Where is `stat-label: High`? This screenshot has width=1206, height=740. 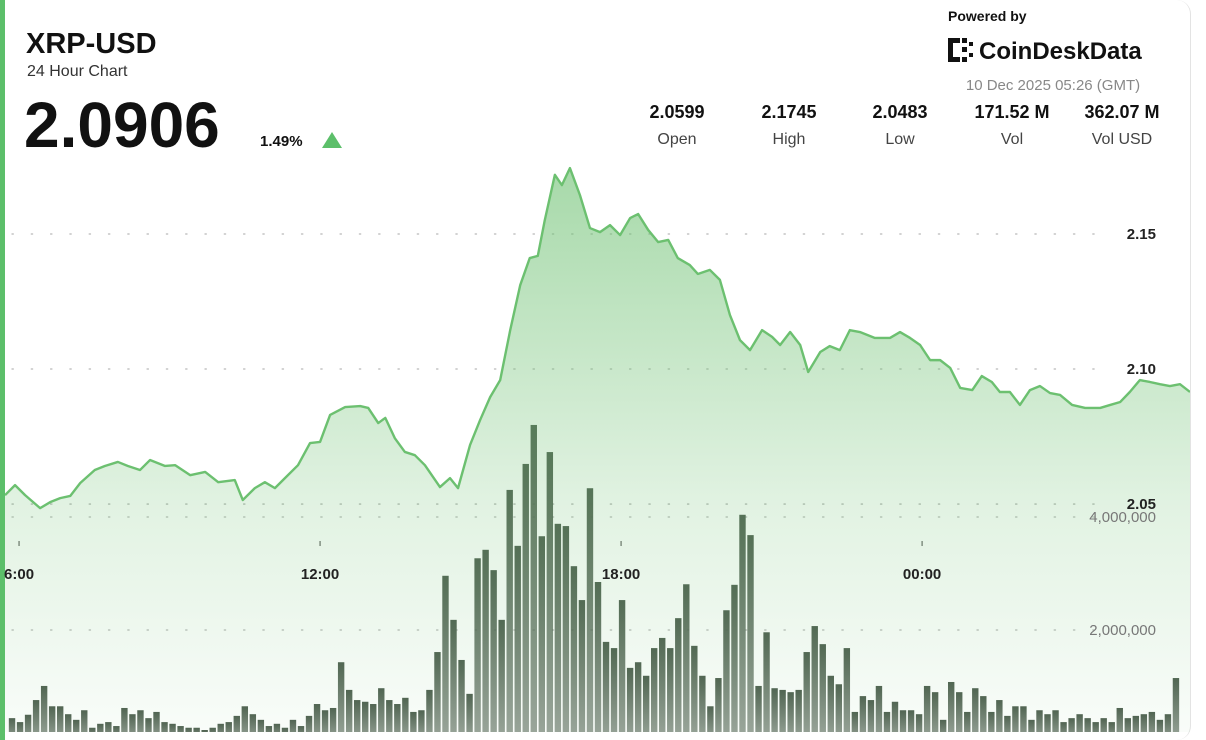 stat-label: High is located at coordinates (789, 139).